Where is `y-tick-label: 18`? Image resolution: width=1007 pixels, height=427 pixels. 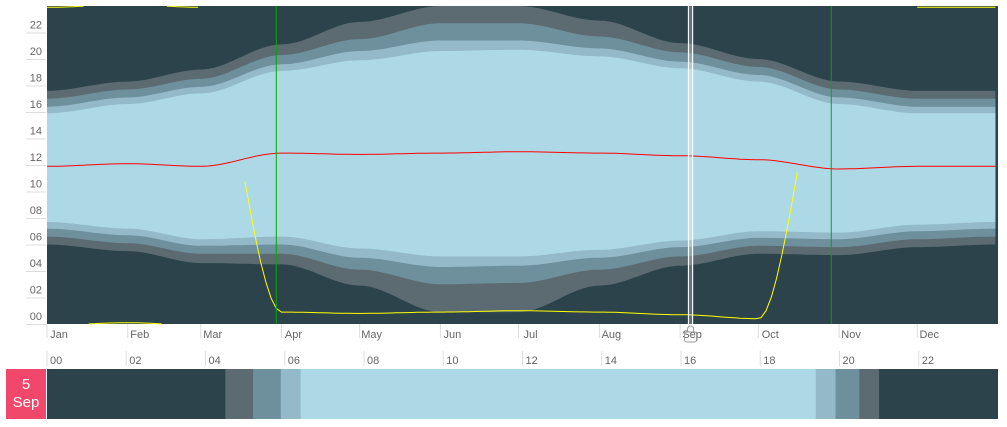
y-tick-label: 18 is located at coordinates (36, 79).